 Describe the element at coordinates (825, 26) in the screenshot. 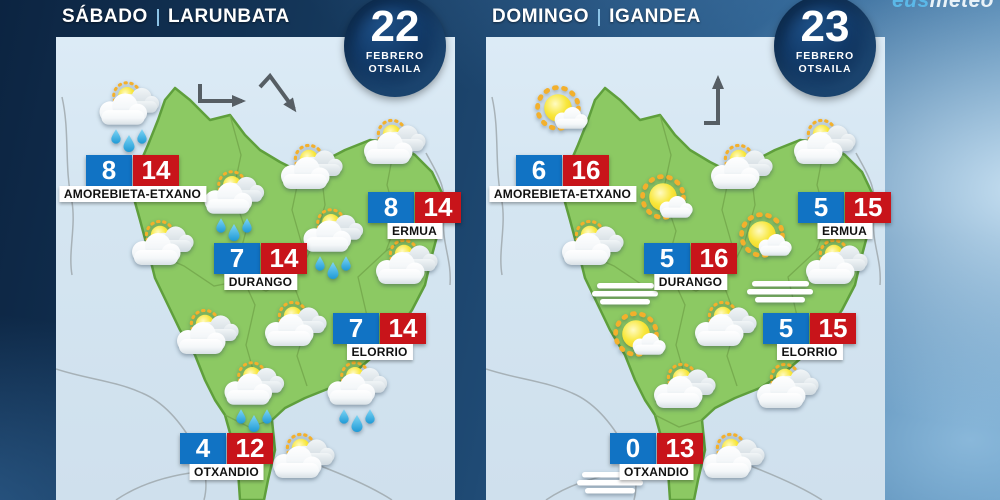

I see `date-number: 23` at that location.